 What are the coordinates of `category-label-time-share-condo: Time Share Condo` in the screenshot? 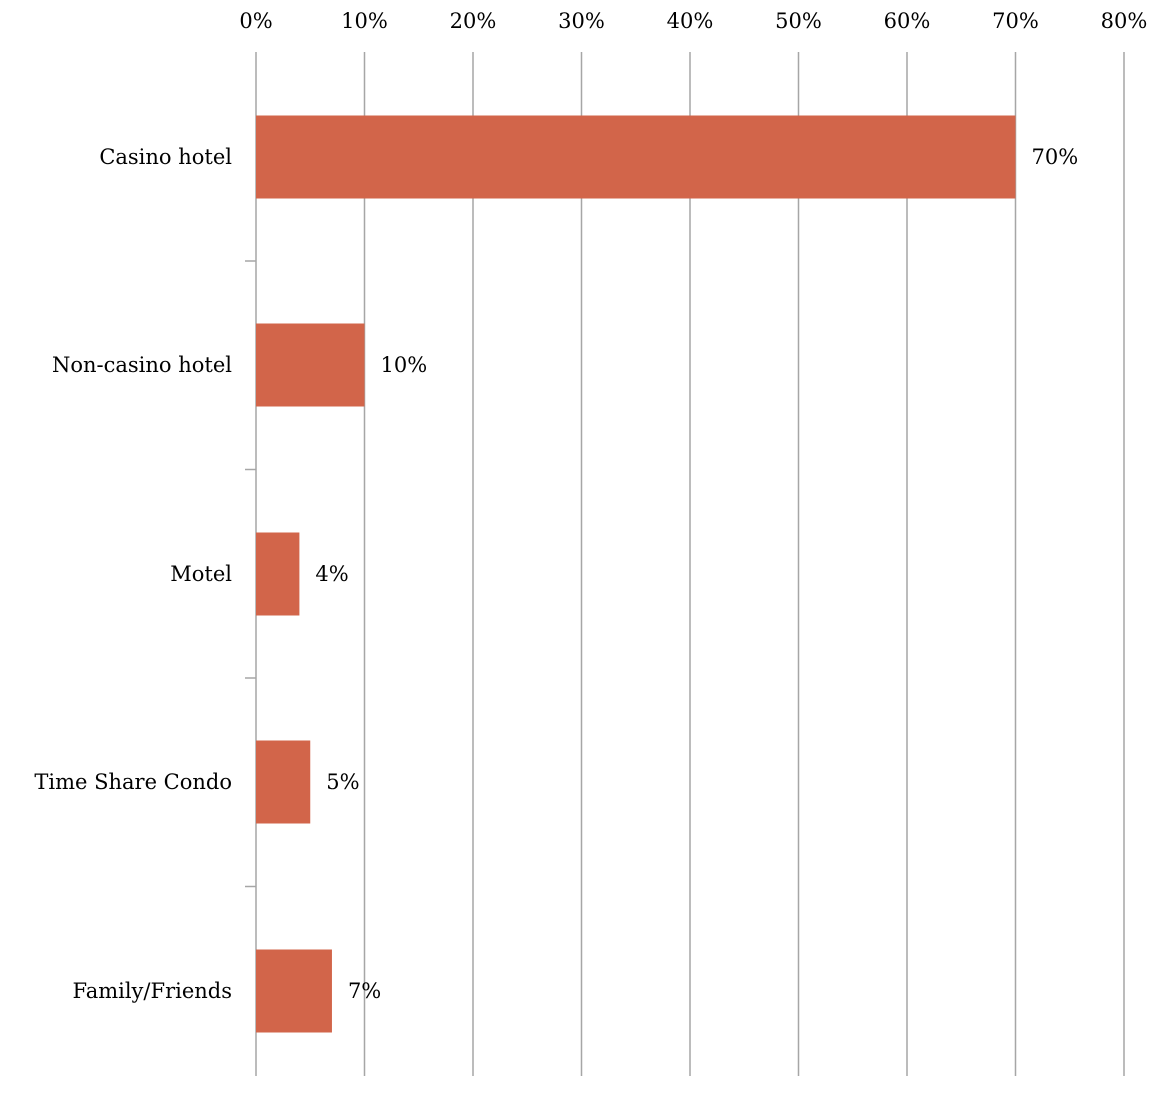 It's located at (133, 782).